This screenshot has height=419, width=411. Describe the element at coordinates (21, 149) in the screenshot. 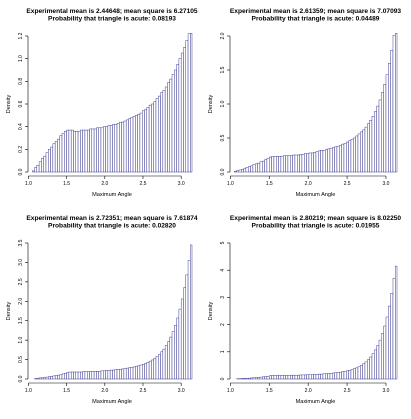

I see `y-tick-label: 0.2` at that location.